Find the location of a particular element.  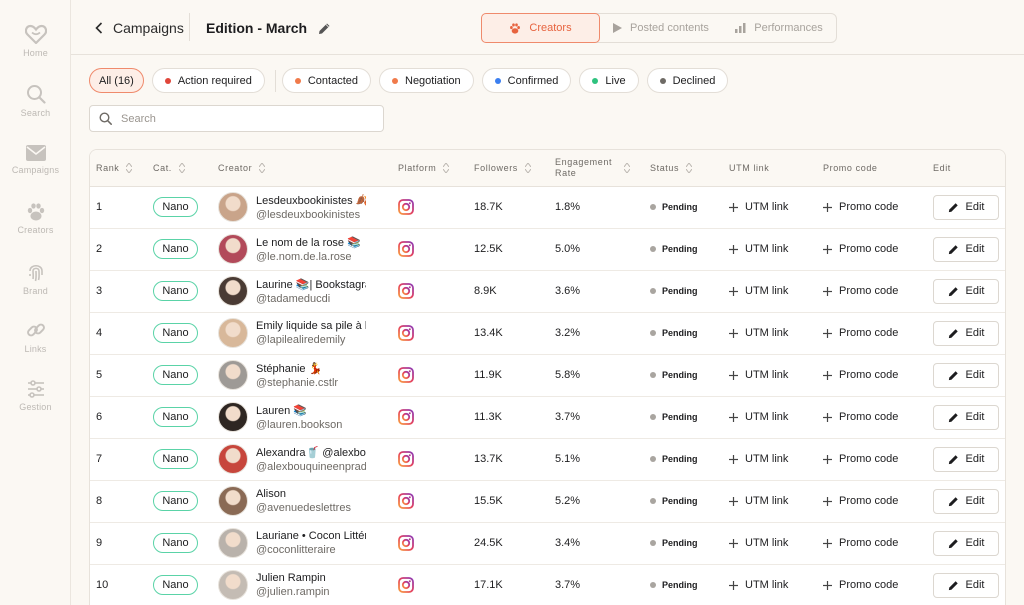

sidebar-item-campaigns: Campaigns is located at coordinates (35, 160).